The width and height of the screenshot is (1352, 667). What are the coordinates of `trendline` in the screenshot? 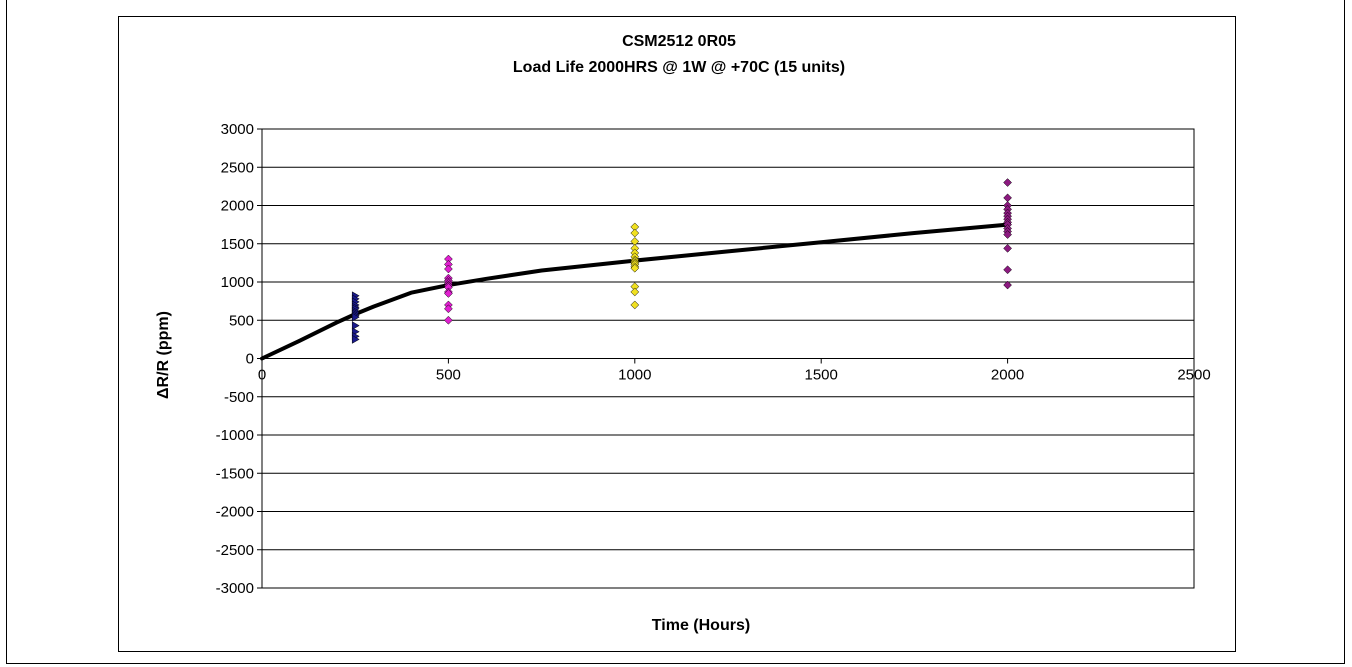 It's located at (635, 291).